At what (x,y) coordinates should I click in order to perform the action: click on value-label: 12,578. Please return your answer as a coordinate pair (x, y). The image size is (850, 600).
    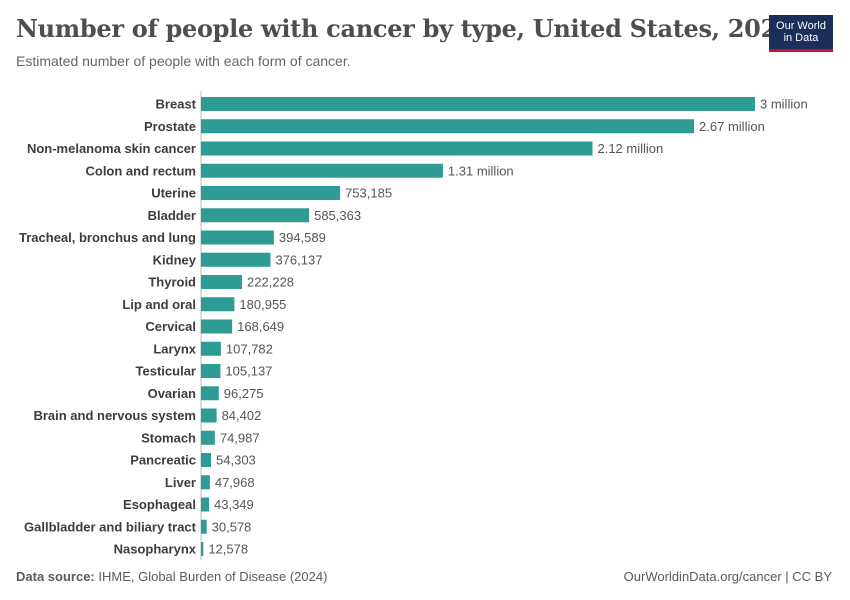
    Looking at the image, I should click on (228, 549).